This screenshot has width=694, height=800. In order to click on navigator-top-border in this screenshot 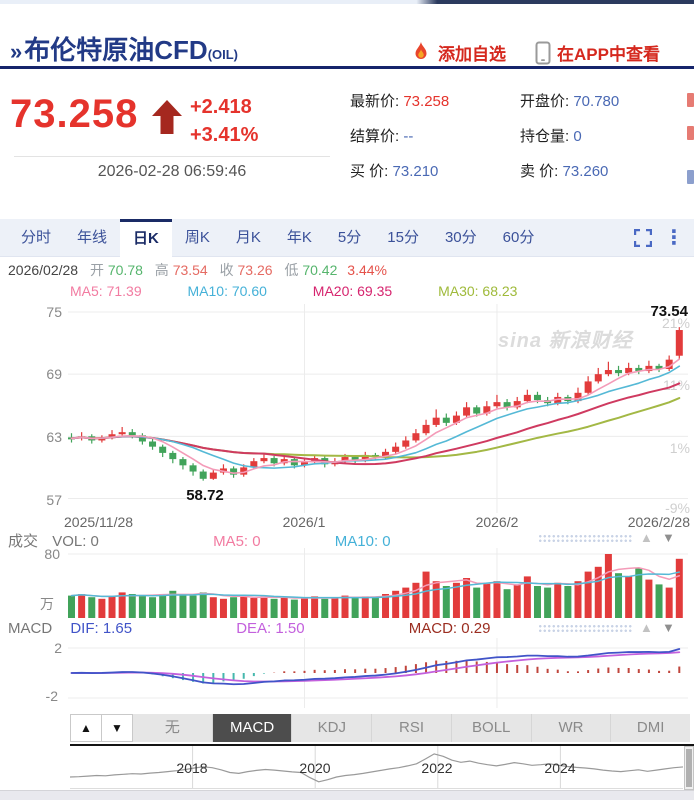, I will do `click(382, 745)`.